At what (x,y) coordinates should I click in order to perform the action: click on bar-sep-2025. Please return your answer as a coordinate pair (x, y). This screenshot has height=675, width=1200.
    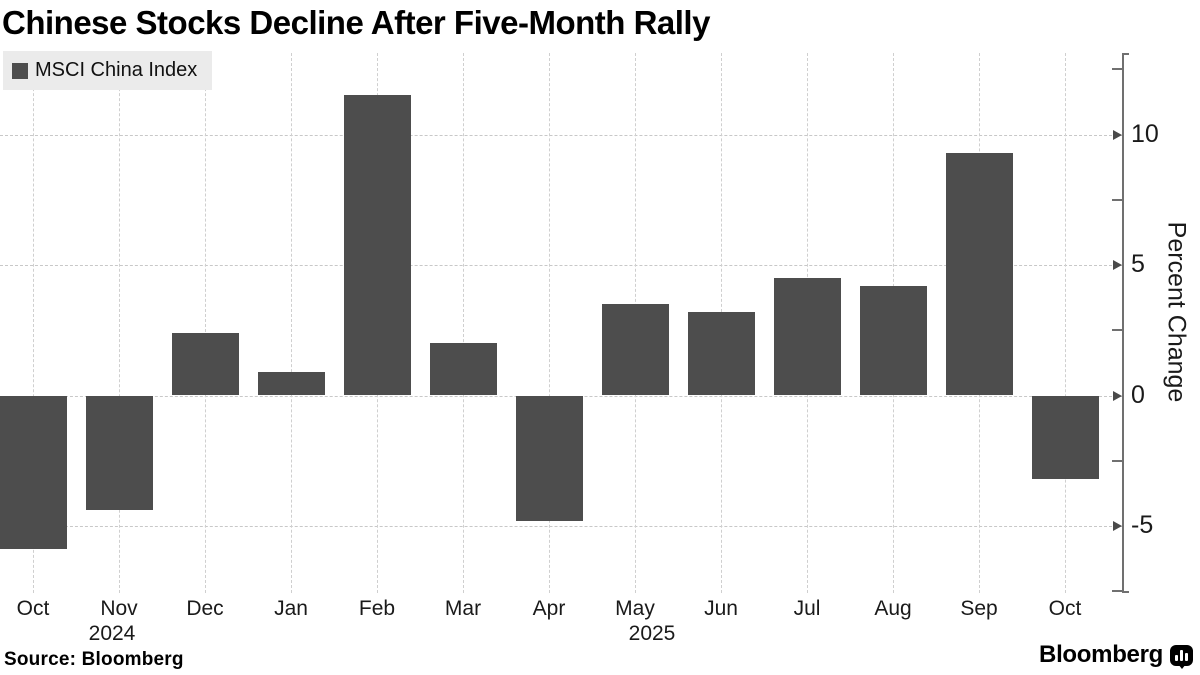
    Looking at the image, I should click on (979, 274).